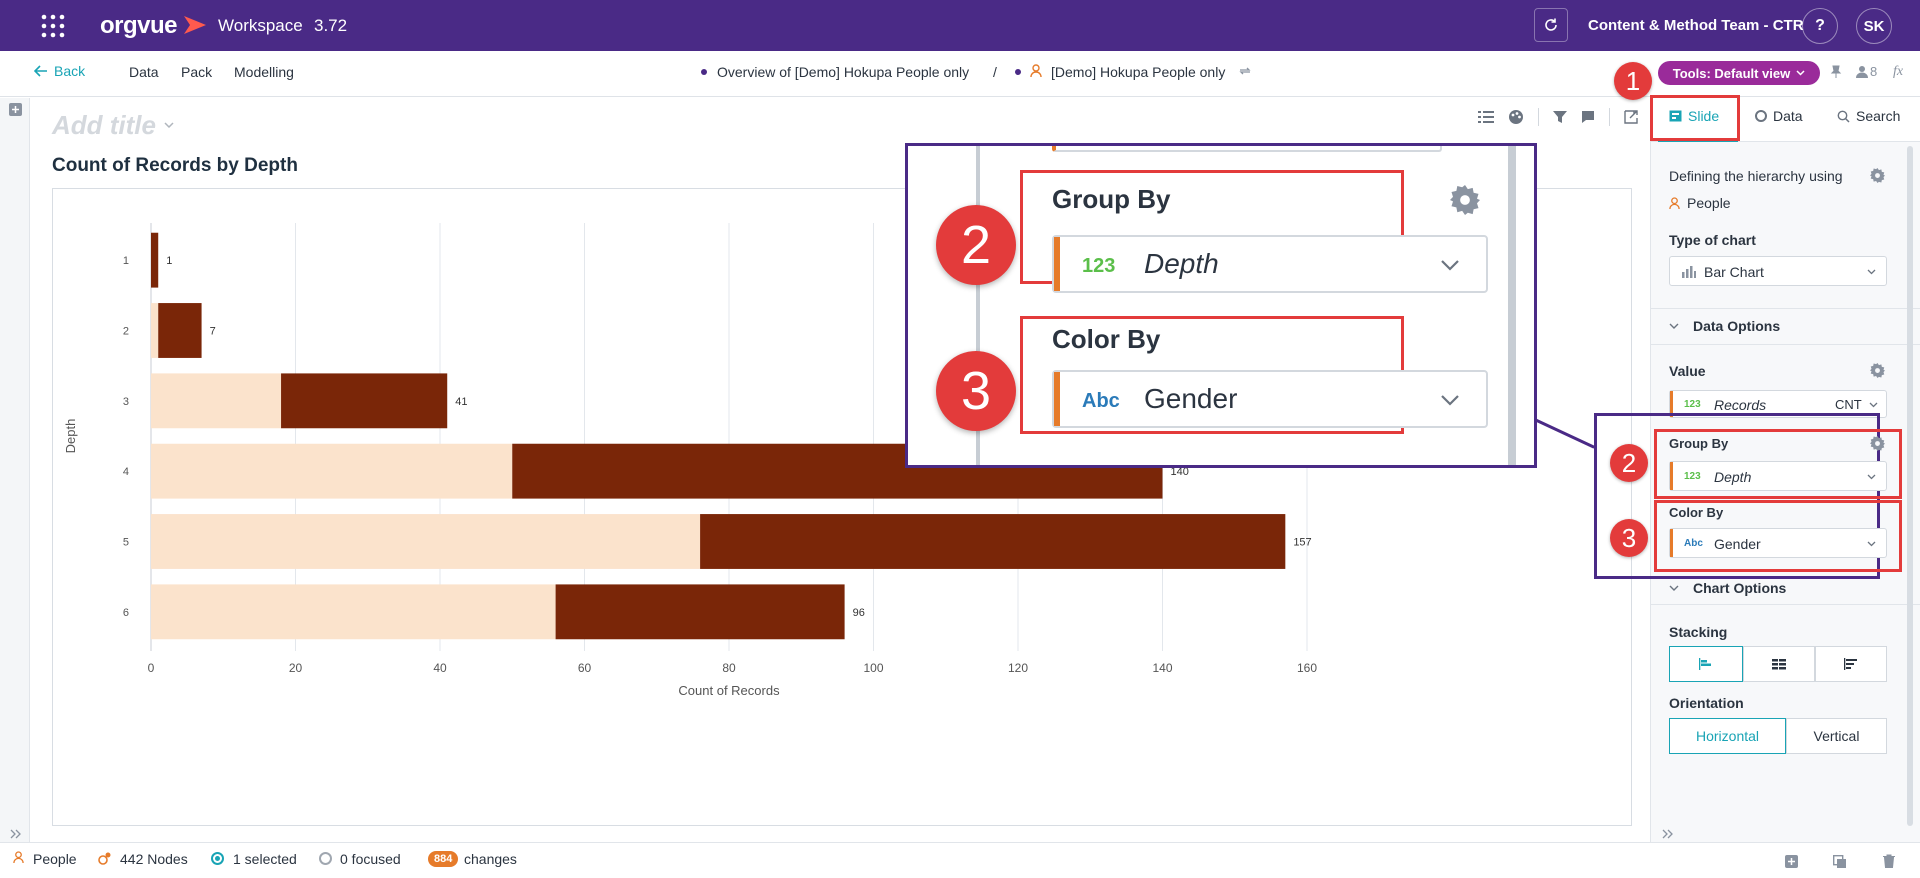  What do you see at coordinates (1486, 117) in the screenshot?
I see `list-icon` at bounding box center [1486, 117].